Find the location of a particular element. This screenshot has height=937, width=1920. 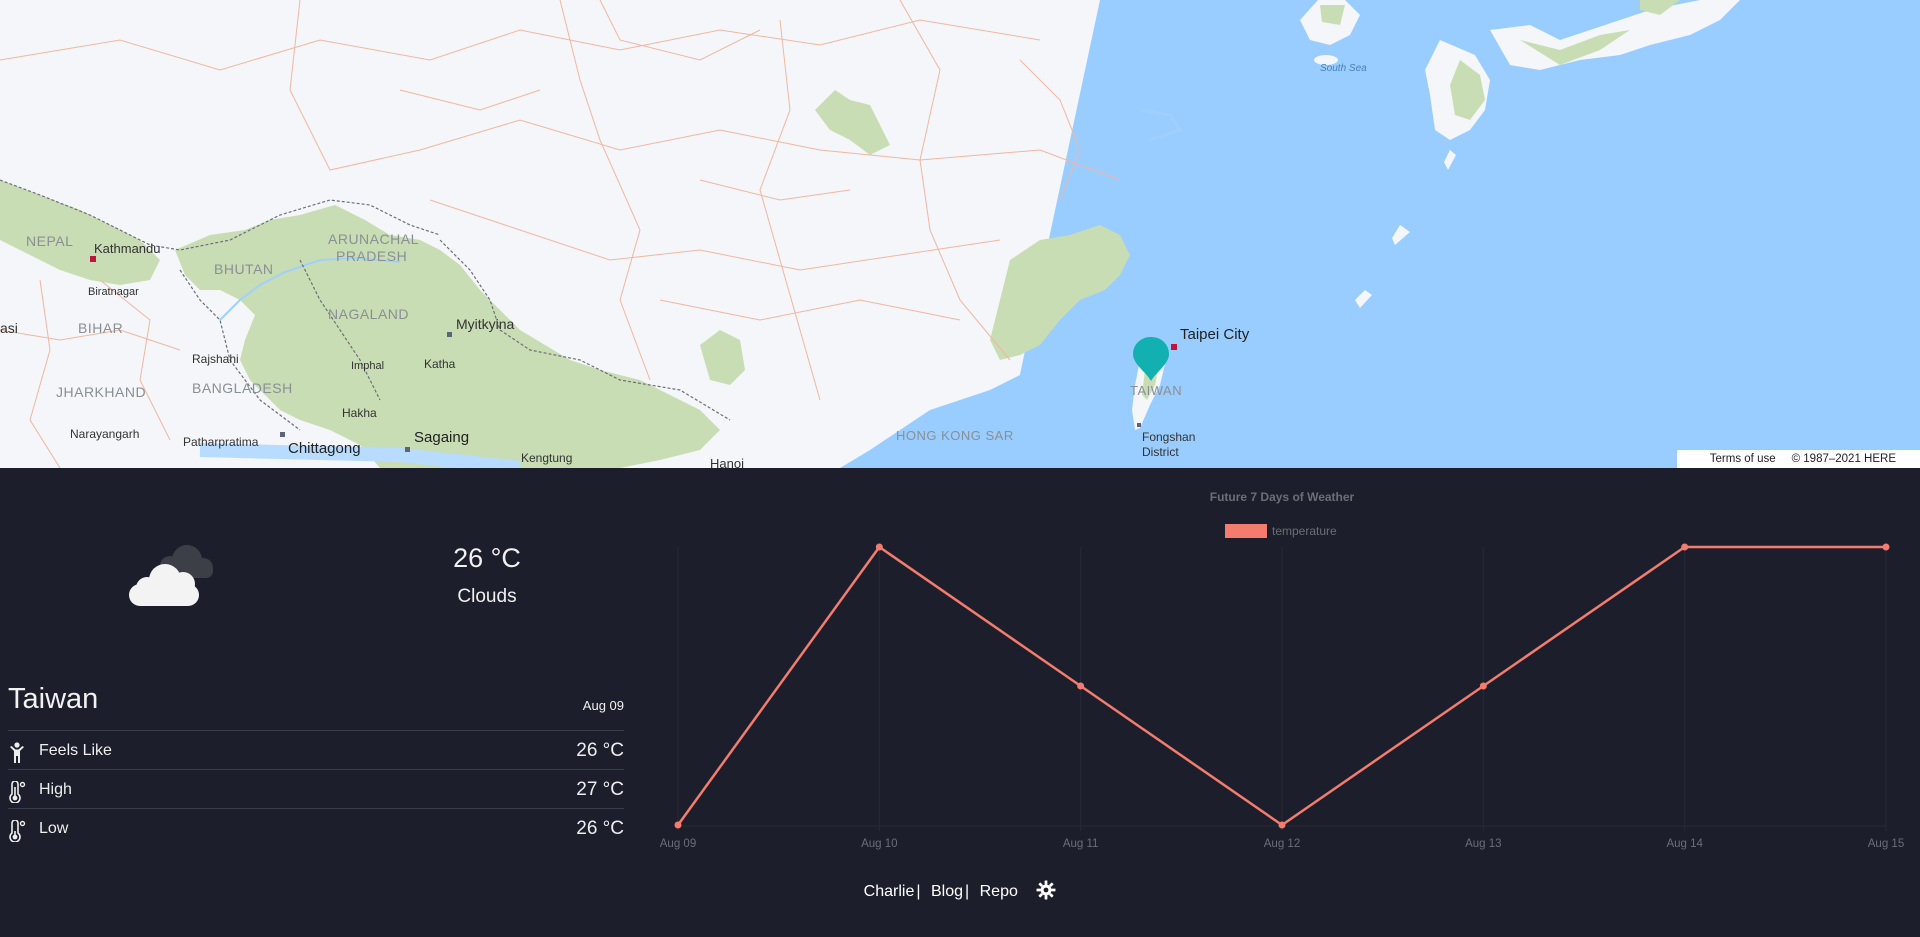

label-bangladesh: BANGLADESH is located at coordinates (242, 388).